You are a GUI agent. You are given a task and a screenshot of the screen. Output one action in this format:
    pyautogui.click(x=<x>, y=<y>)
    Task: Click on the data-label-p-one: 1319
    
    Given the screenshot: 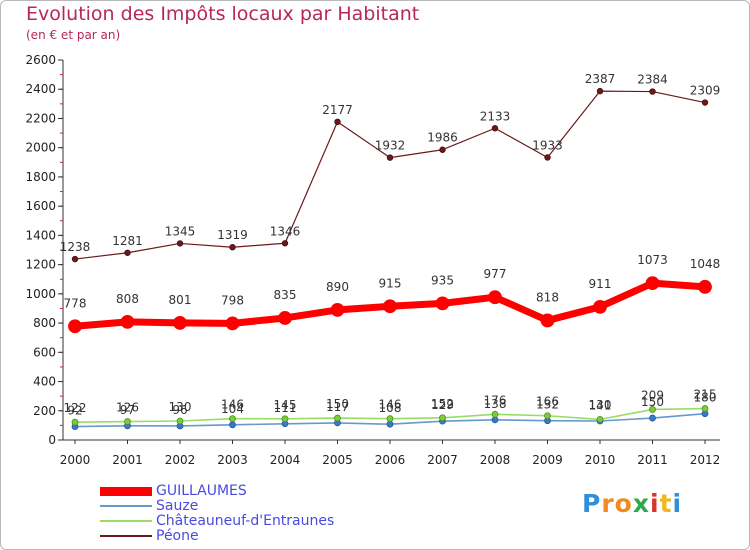 What is the action you would take?
    pyautogui.click(x=232, y=235)
    